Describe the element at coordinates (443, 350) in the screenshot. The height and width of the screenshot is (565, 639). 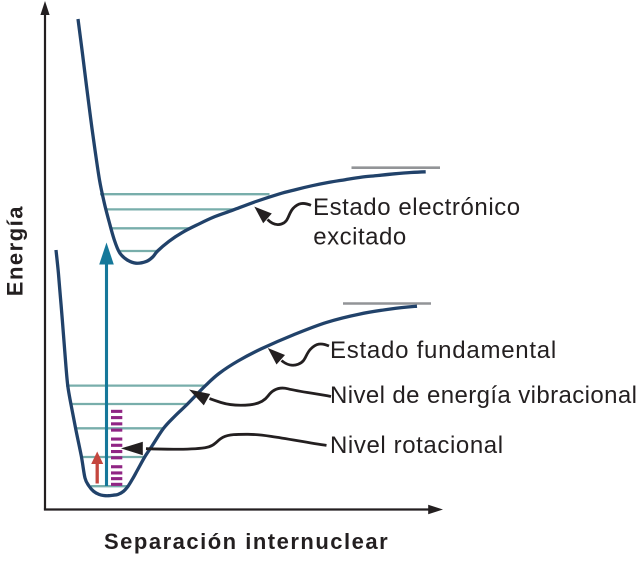
I see `svg-text: Estado fundamental` at that location.